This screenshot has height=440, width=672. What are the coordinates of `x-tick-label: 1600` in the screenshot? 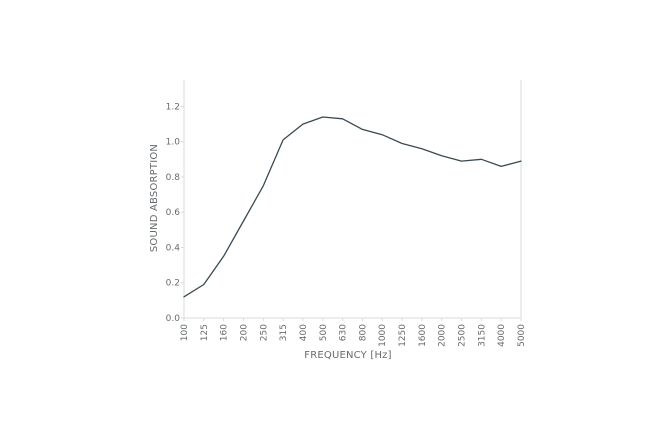 It's located at (423, 335).